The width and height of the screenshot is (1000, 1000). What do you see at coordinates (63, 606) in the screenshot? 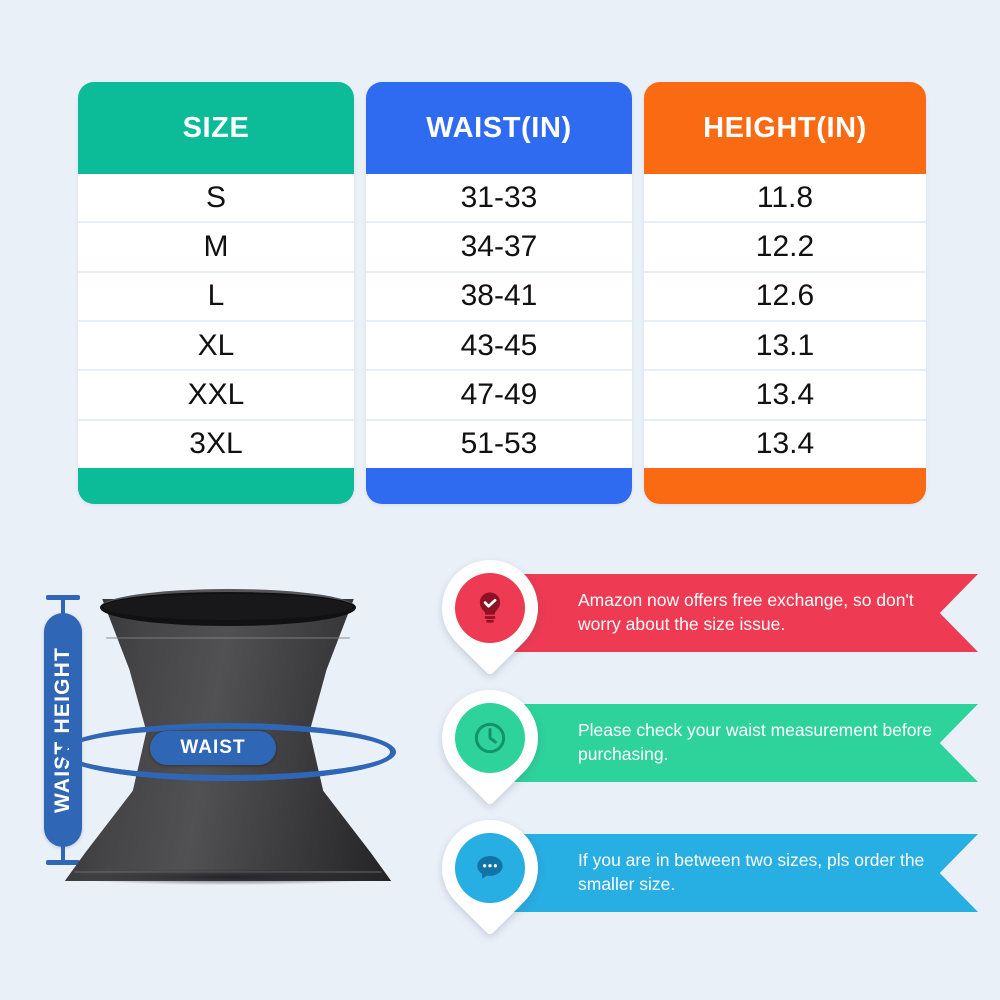
I see `measure-stem-top` at bounding box center [63, 606].